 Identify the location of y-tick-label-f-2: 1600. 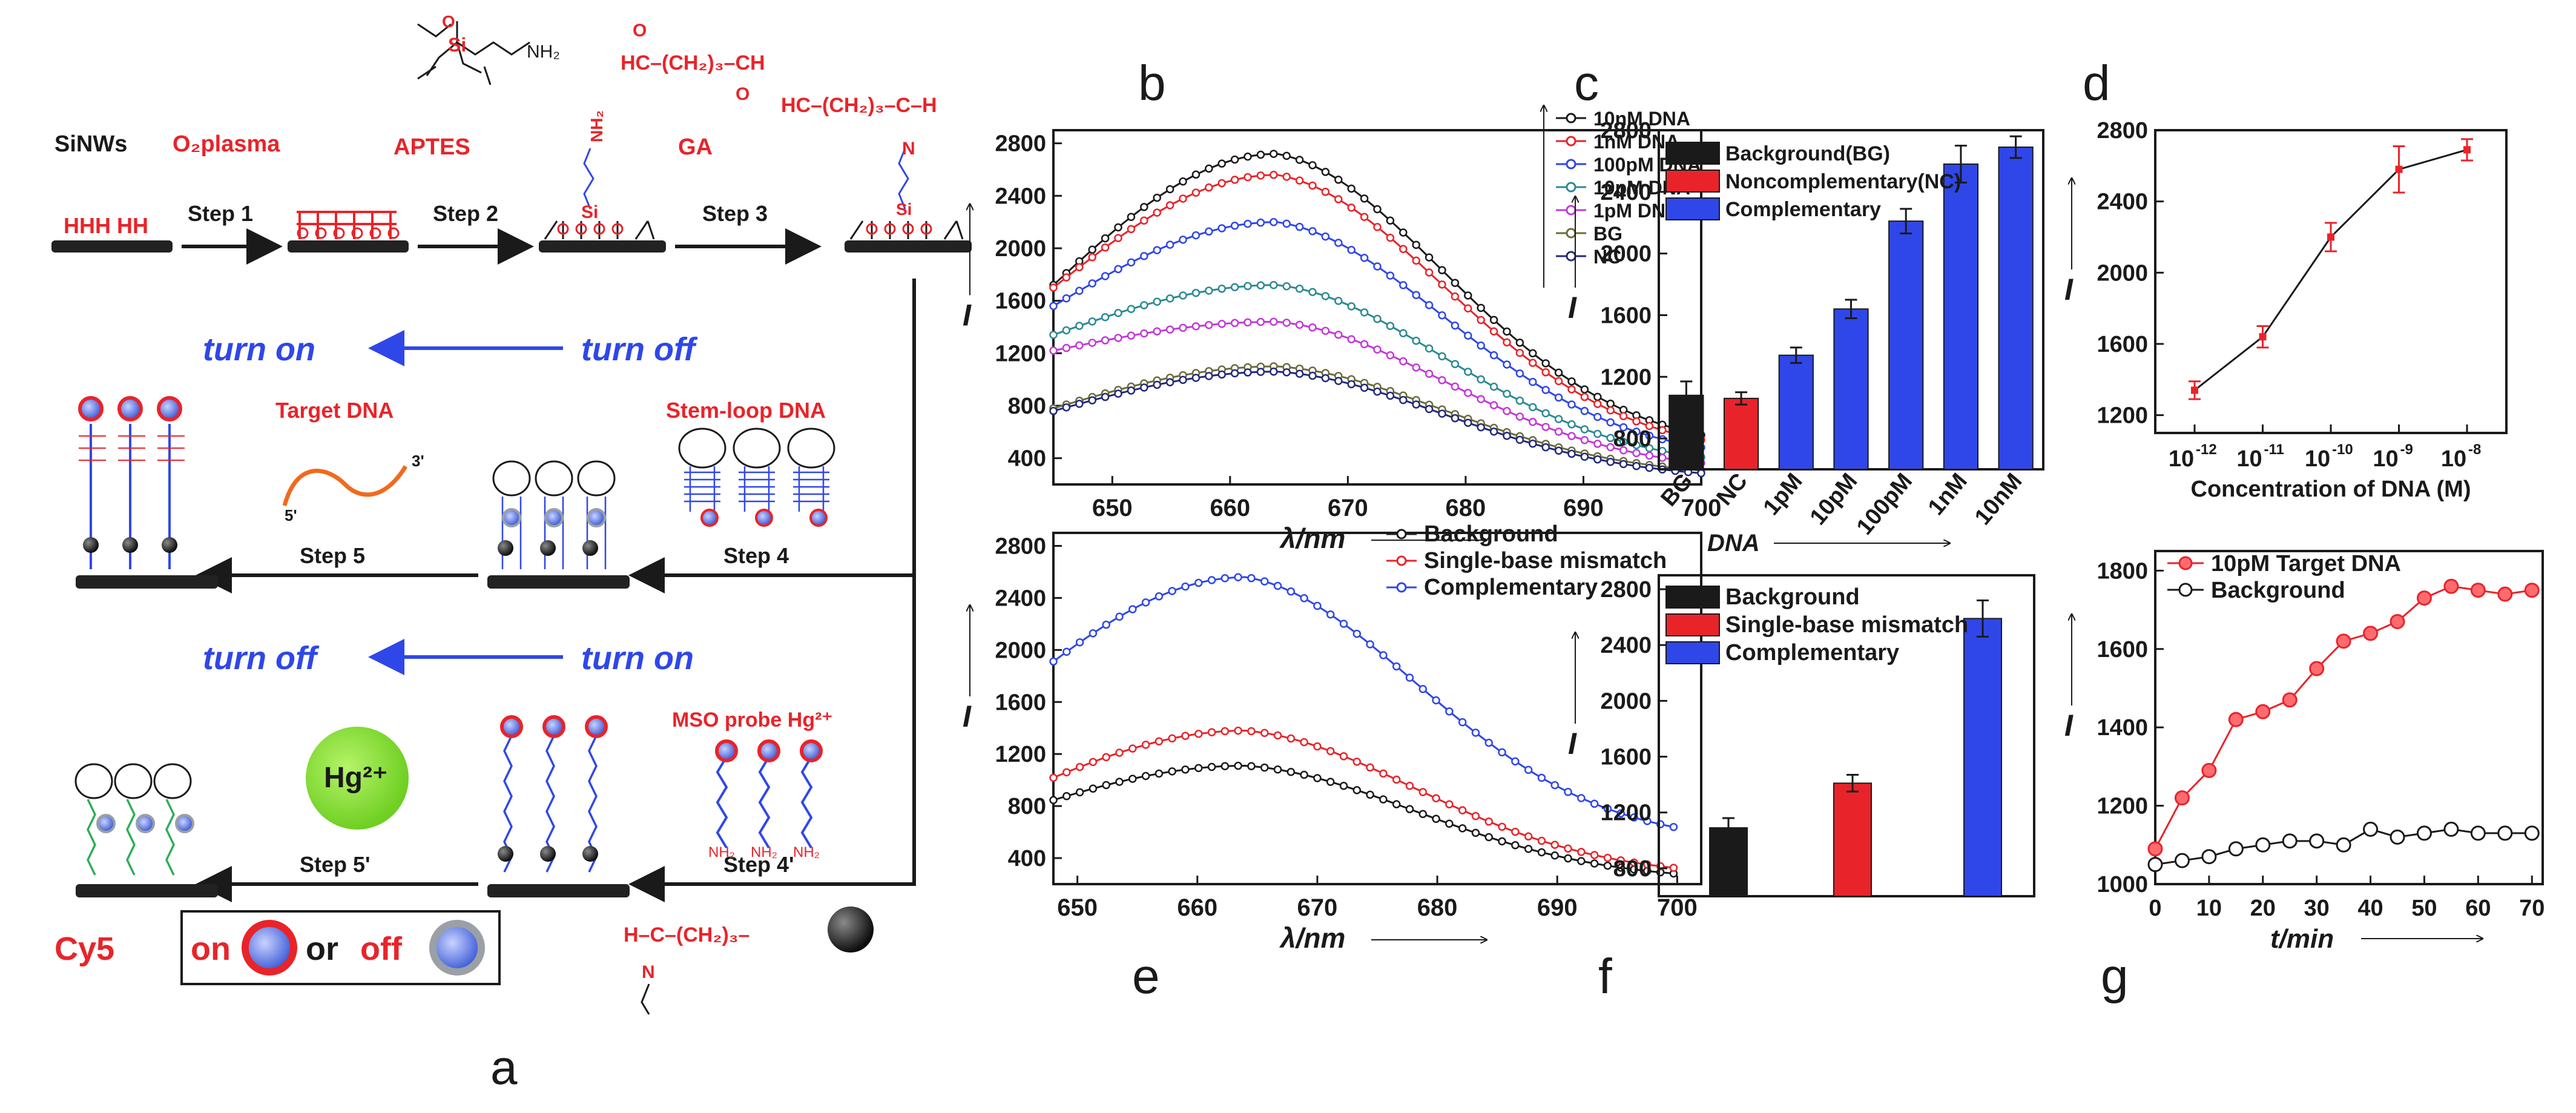
(1626, 757).